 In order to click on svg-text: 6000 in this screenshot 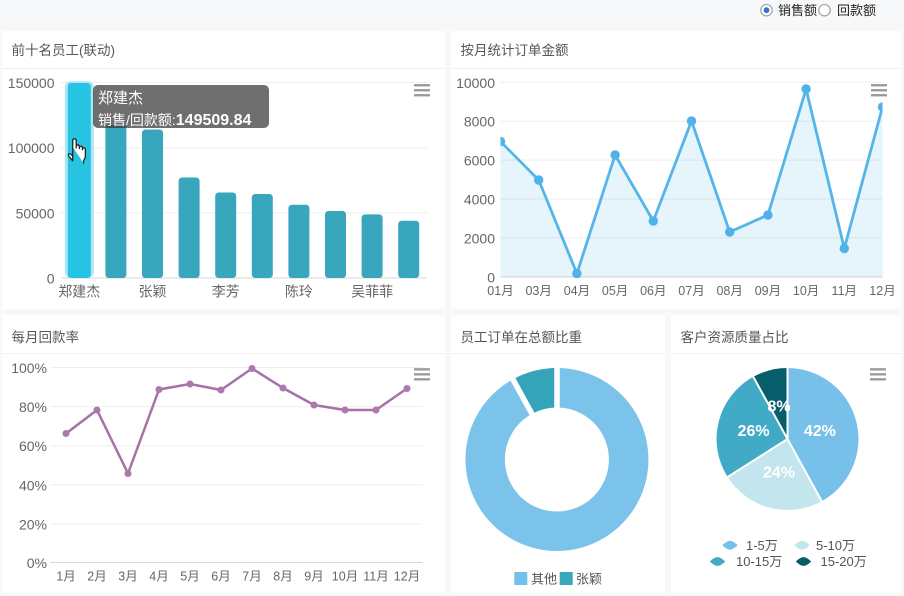, I will do `click(479, 161)`.